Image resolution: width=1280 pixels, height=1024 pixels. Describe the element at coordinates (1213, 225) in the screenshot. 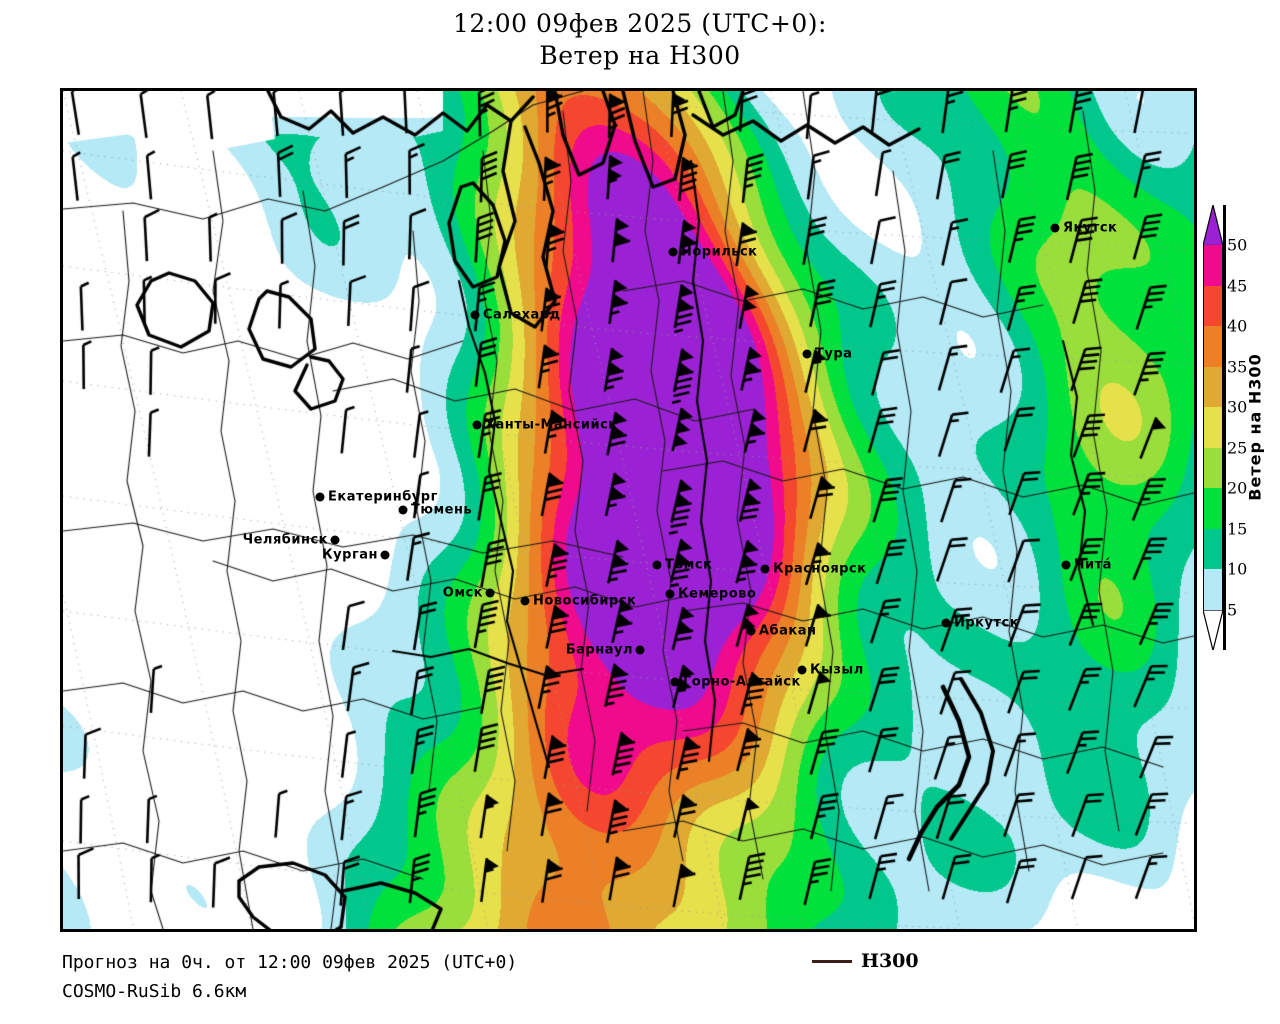

I see `colorbar-segment-over50` at that location.